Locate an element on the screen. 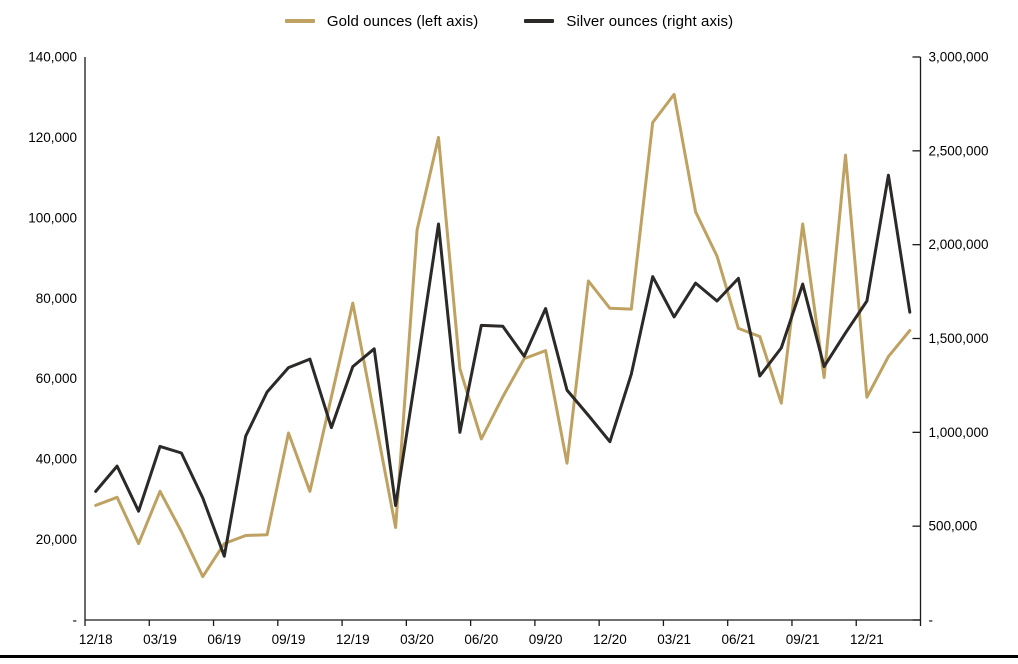  left-axis-label: 140,000 is located at coordinates (52, 57).